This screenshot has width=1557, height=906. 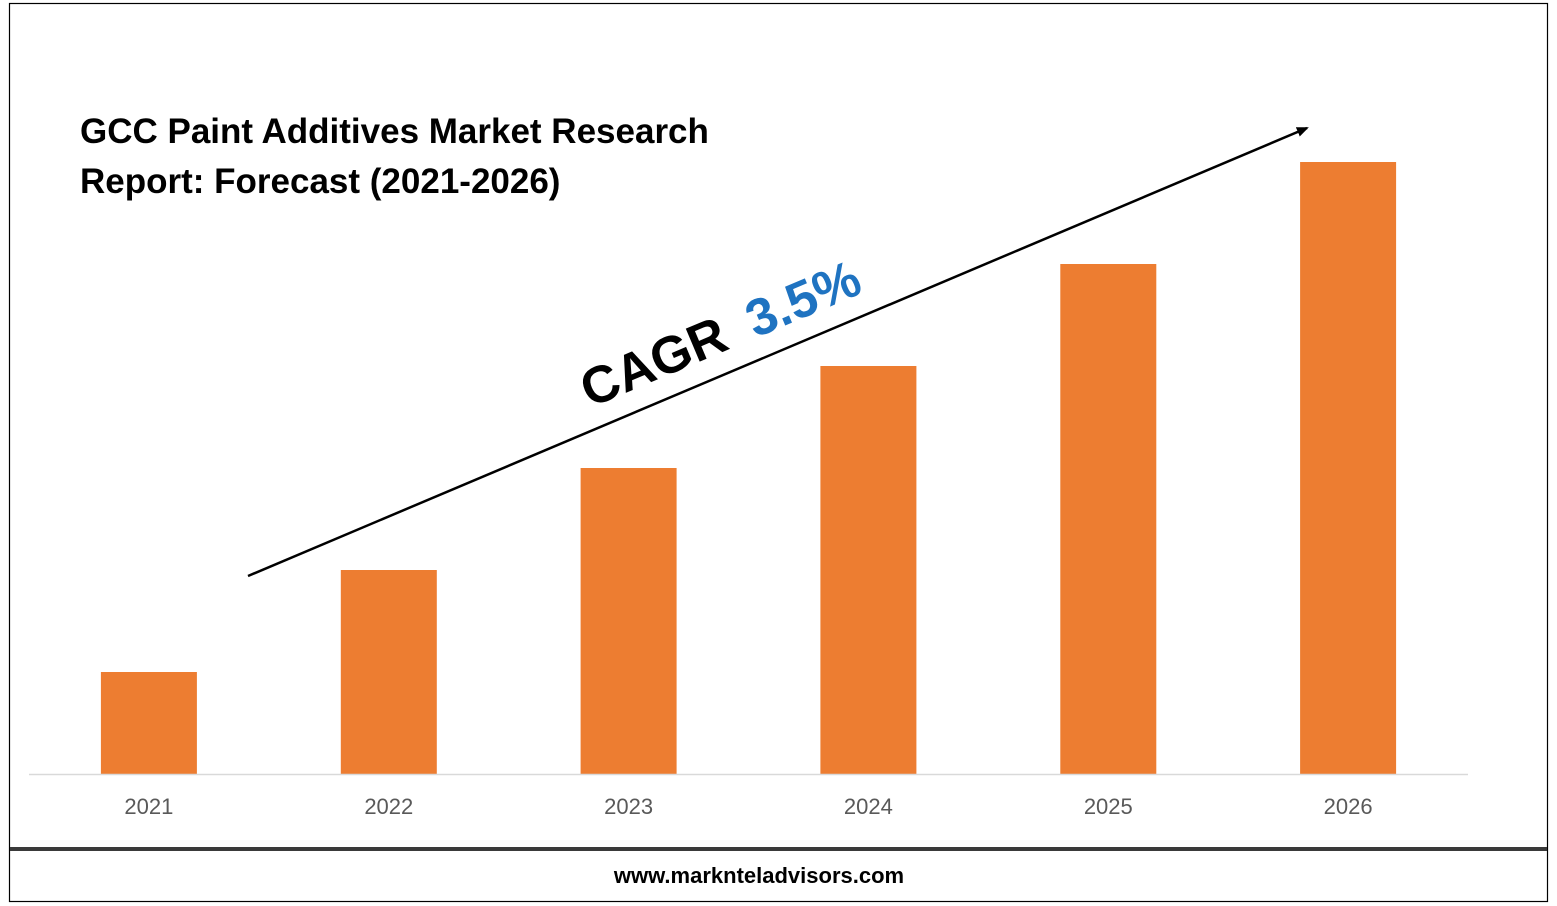 What do you see at coordinates (1108, 519) in the screenshot?
I see `bar-2025` at bounding box center [1108, 519].